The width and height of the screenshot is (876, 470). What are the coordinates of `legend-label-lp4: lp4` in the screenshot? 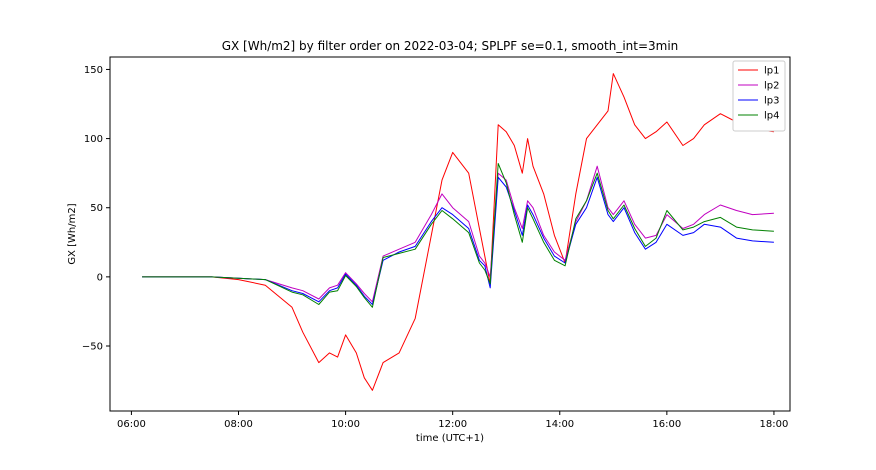 It's located at (772, 116).